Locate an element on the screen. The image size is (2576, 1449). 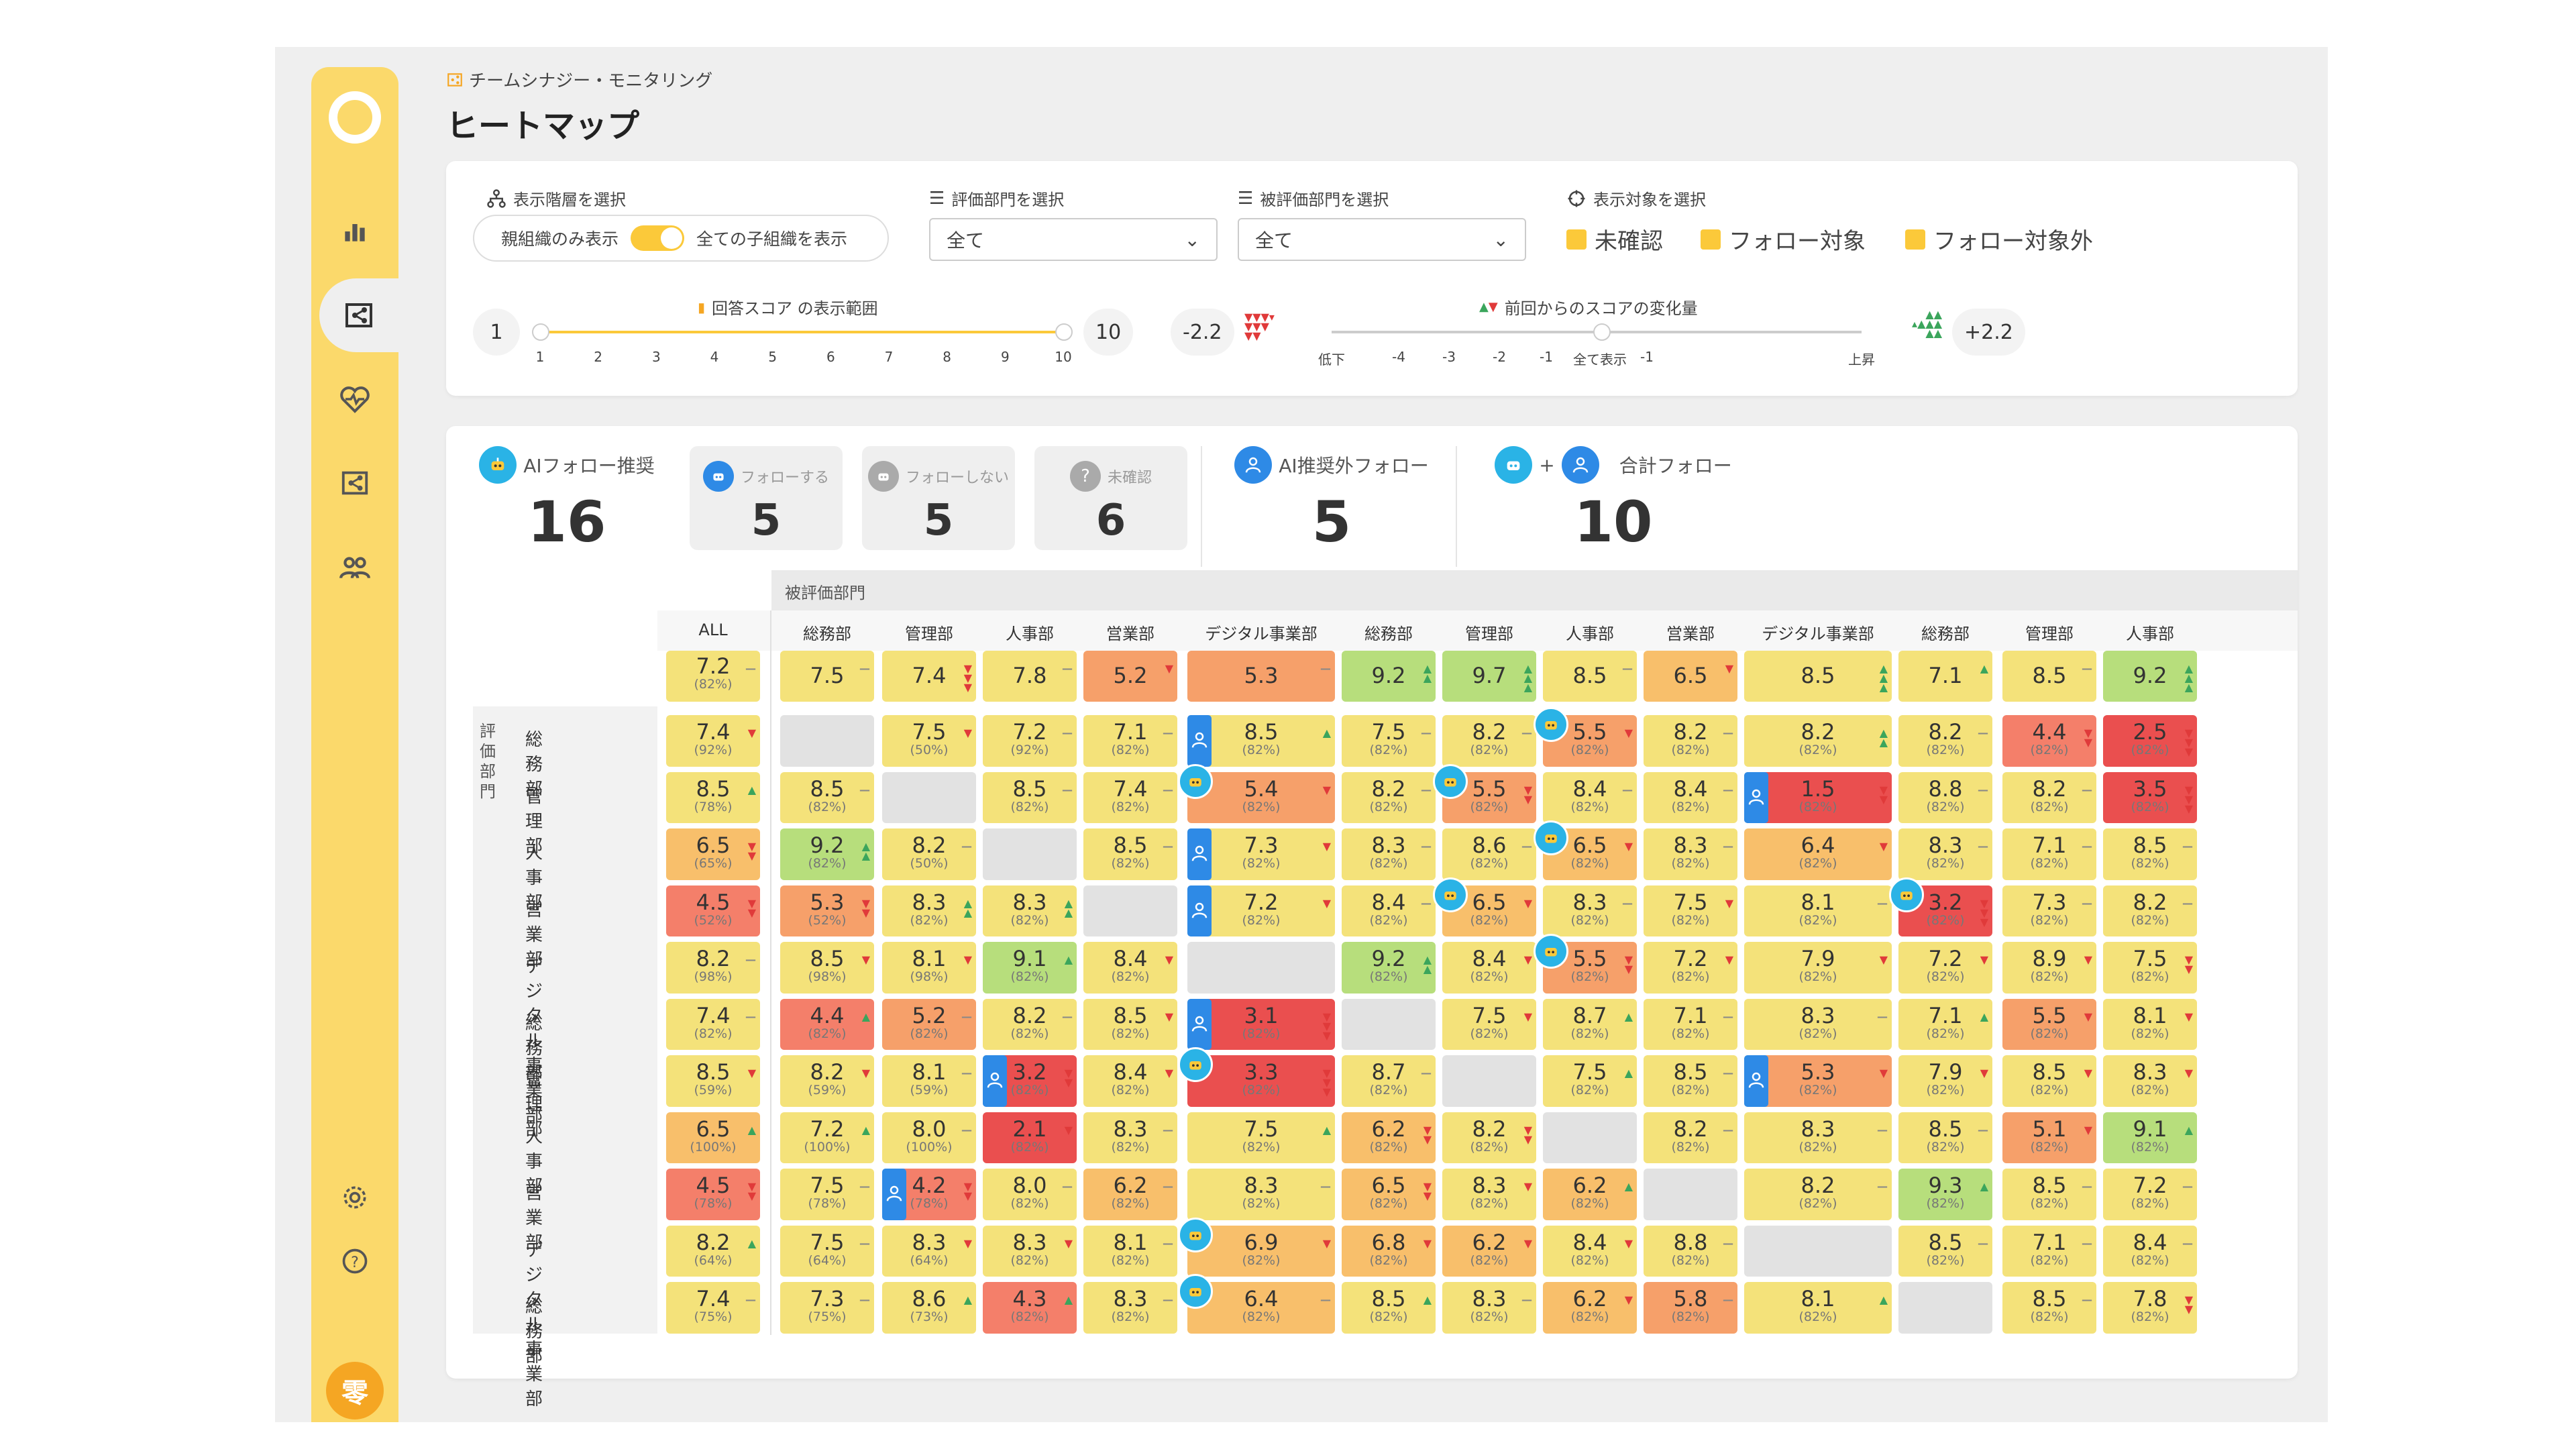
heatmap-cell: 8.2 (50%) — is located at coordinates (929, 854).